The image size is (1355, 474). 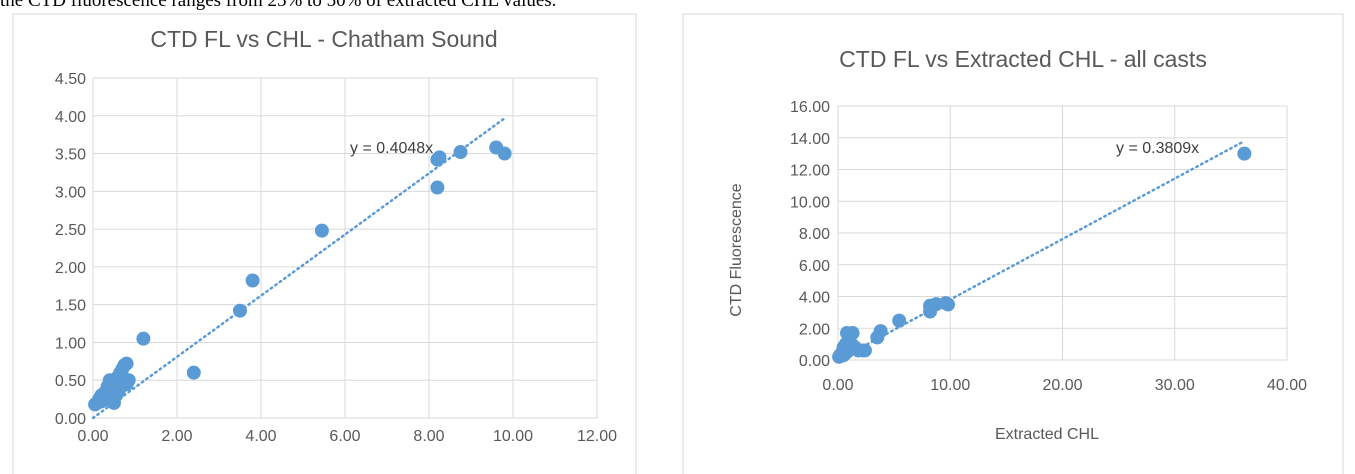 I want to click on y-tick-label: 3.00, so click(x=70, y=192).